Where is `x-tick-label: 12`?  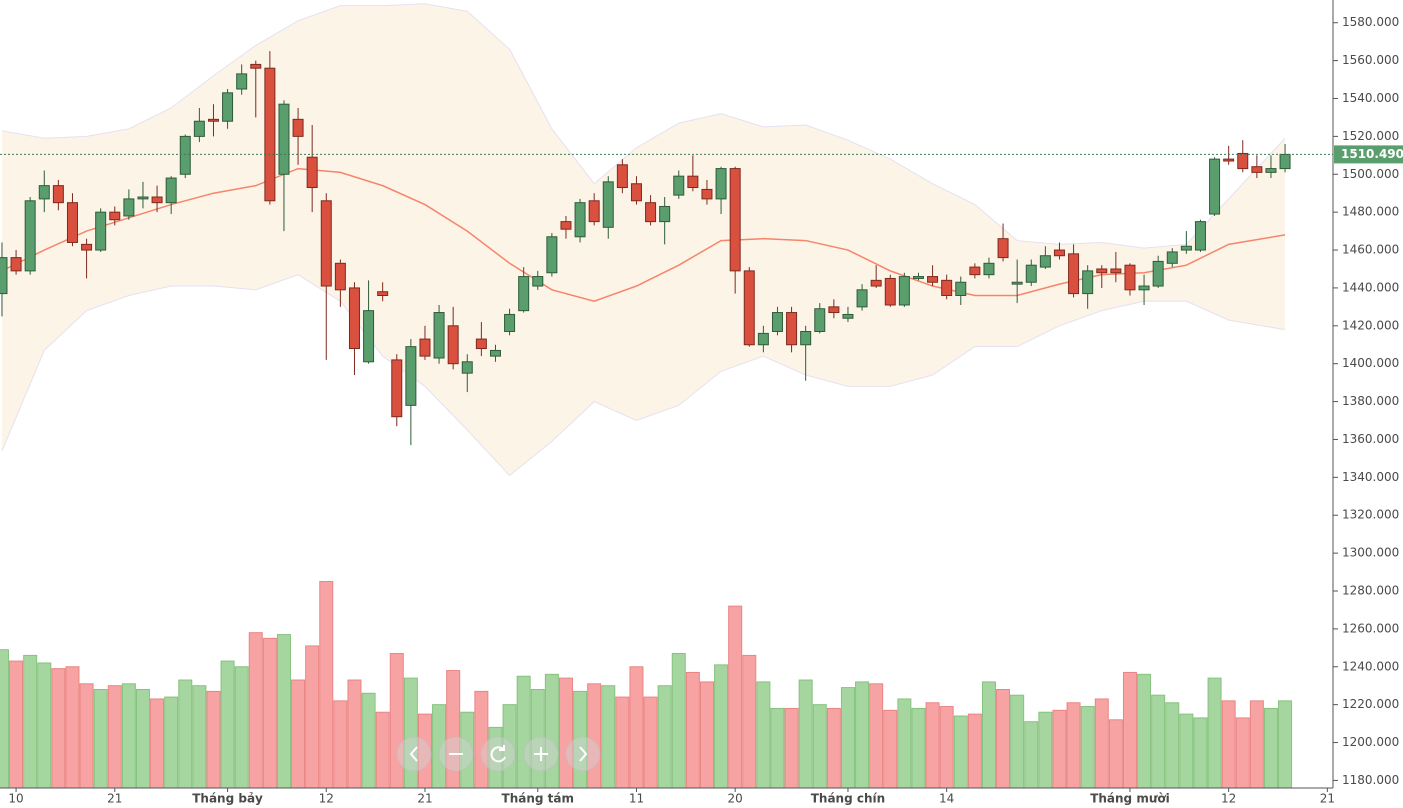
x-tick-label: 12 is located at coordinates (1228, 799).